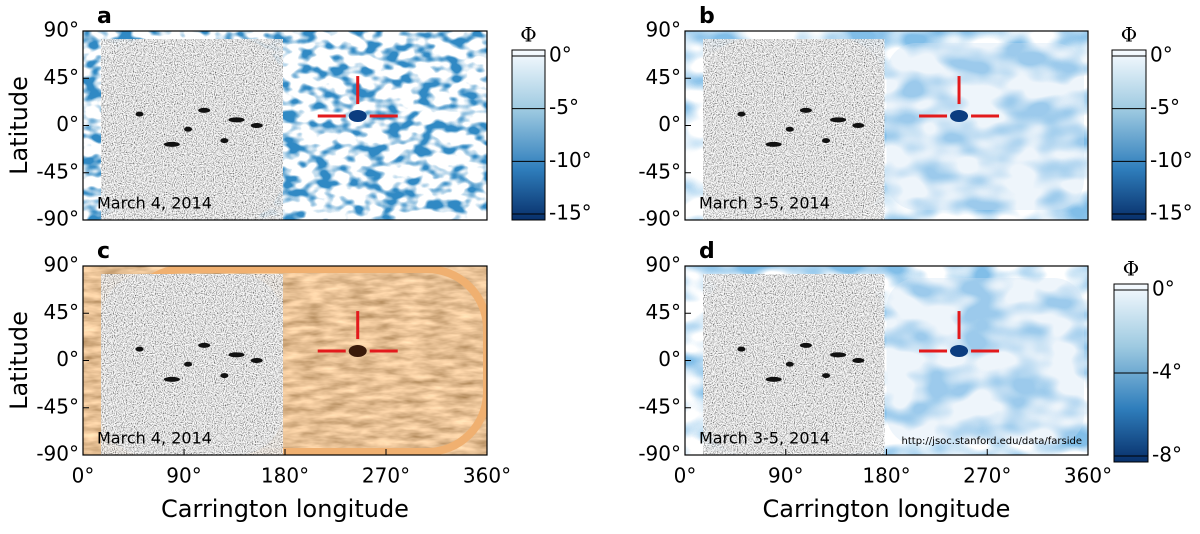 The height and width of the screenshot is (534, 1200). What do you see at coordinates (992, 441) in the screenshot?
I see `source-url: http://jsoc.stanford.edu/data/farside` at bounding box center [992, 441].